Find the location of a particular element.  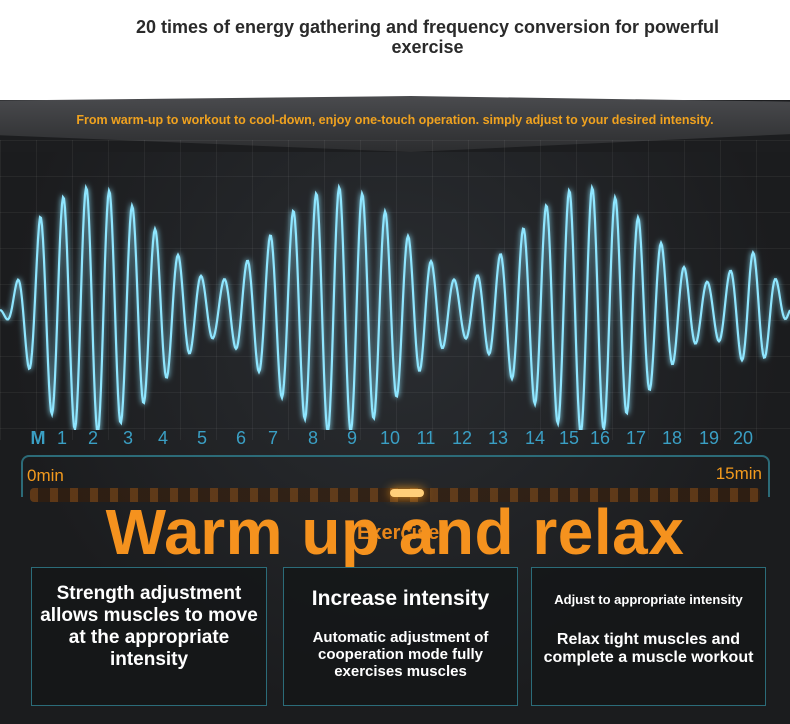

level-5: 5 is located at coordinates (202, 438).